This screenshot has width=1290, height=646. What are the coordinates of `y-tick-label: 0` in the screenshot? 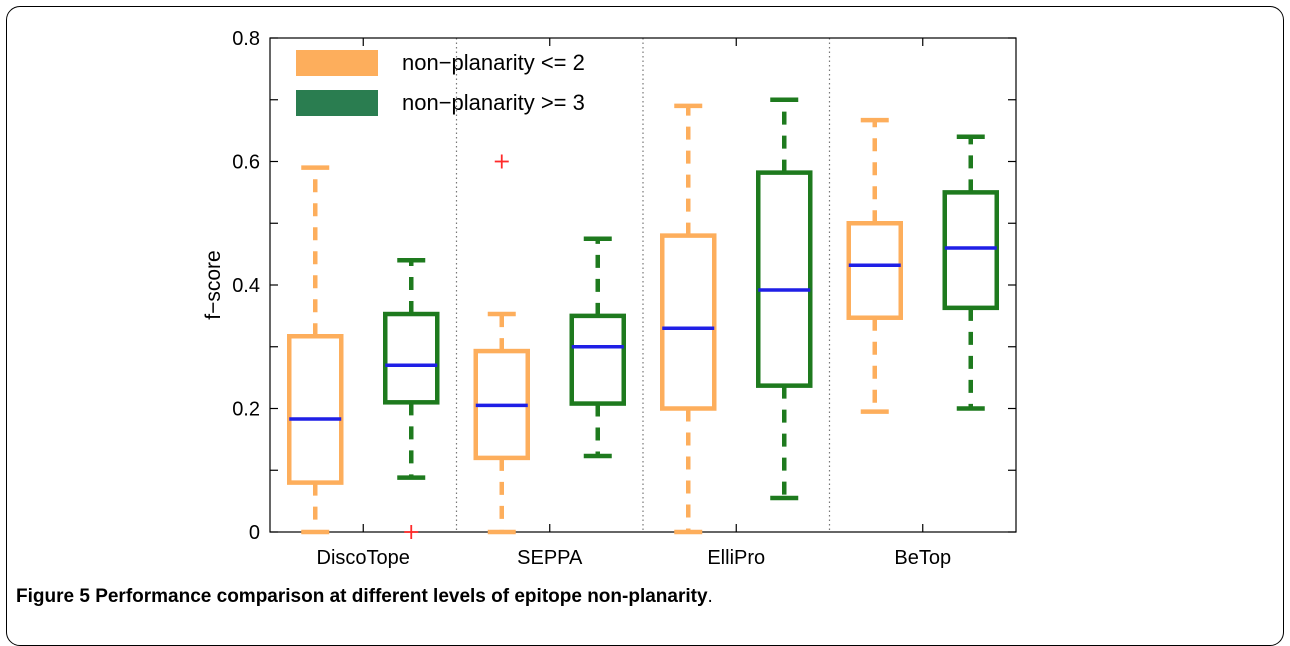 It's located at (254, 533).